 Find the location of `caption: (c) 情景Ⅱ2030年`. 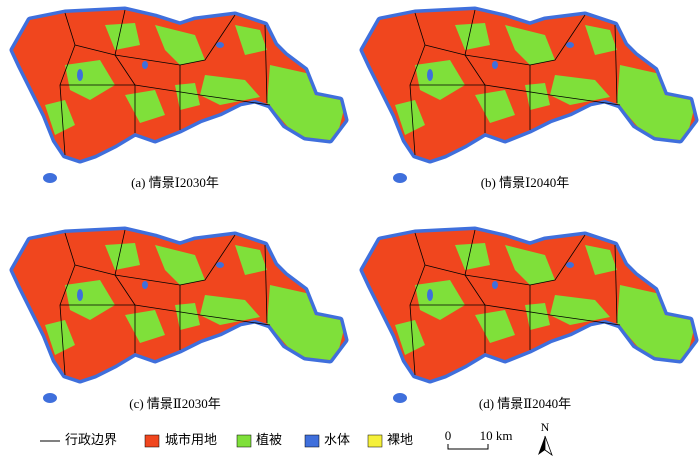

caption: (c) 情景Ⅱ2030年 is located at coordinates (175, 403).